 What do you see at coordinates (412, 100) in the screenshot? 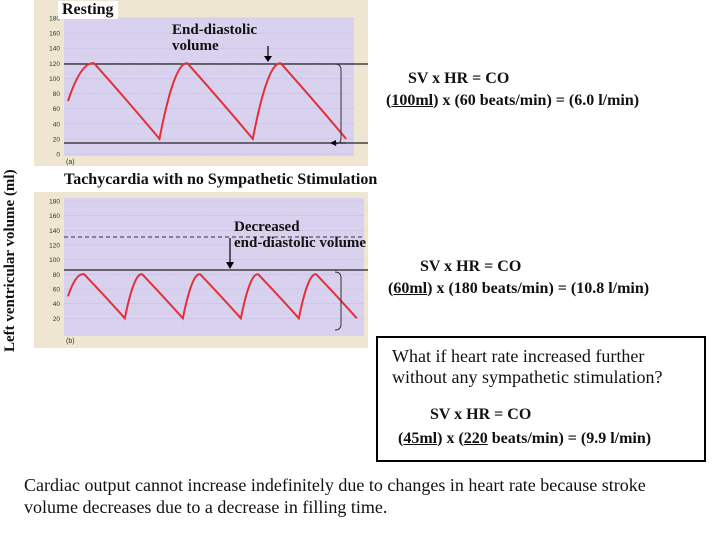
I see `equation-a-sv: 100ml` at bounding box center [412, 100].